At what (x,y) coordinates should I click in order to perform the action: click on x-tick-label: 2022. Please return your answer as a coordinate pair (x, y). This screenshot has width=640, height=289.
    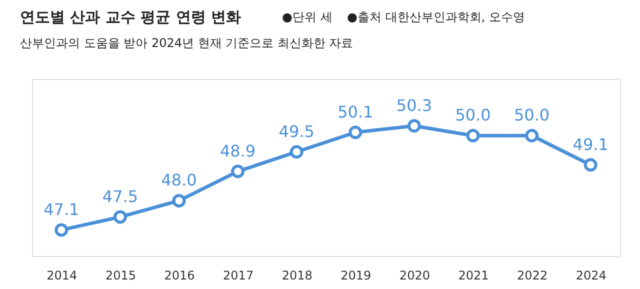
    Looking at the image, I should click on (532, 275).